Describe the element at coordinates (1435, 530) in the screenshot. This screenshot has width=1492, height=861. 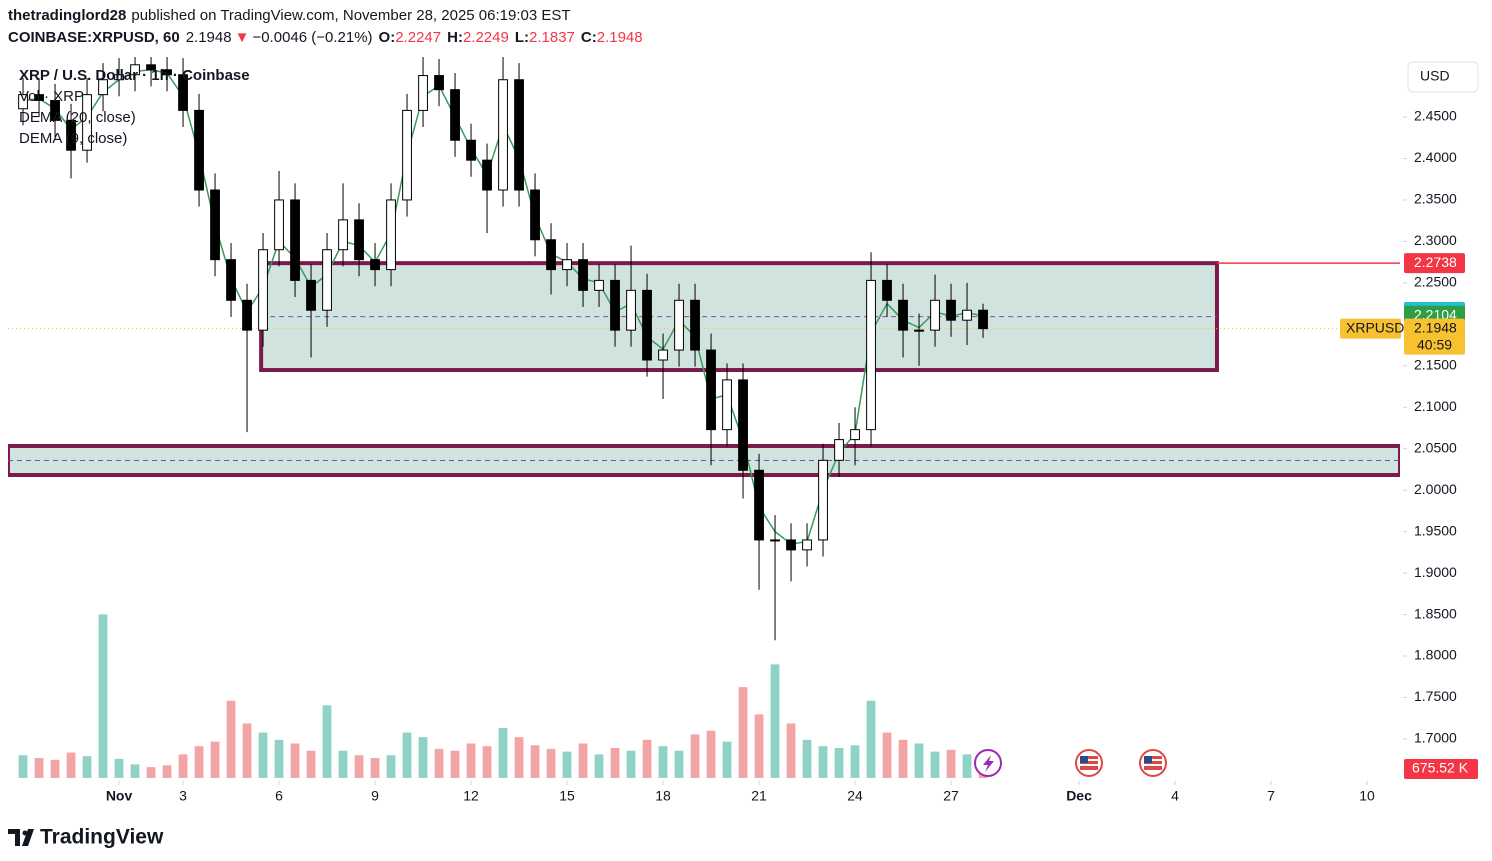
I see `y-tick-label: 1.9500` at that location.